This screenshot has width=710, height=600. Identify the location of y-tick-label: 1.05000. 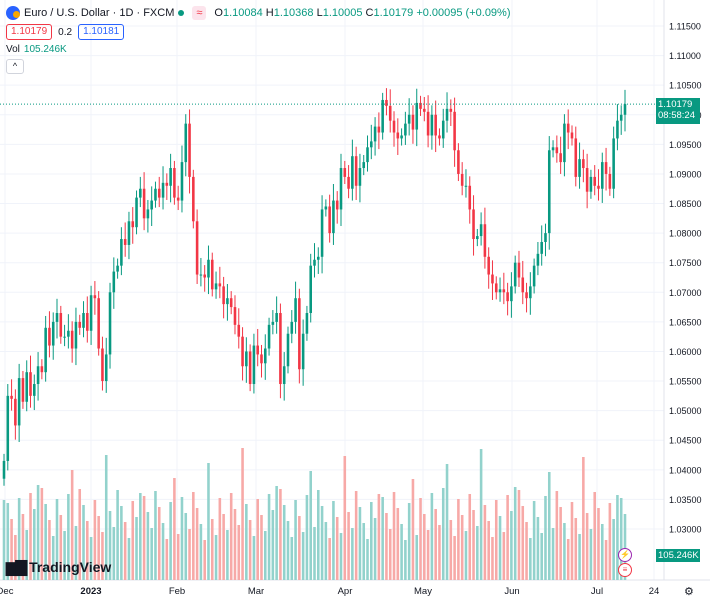
(685, 411).